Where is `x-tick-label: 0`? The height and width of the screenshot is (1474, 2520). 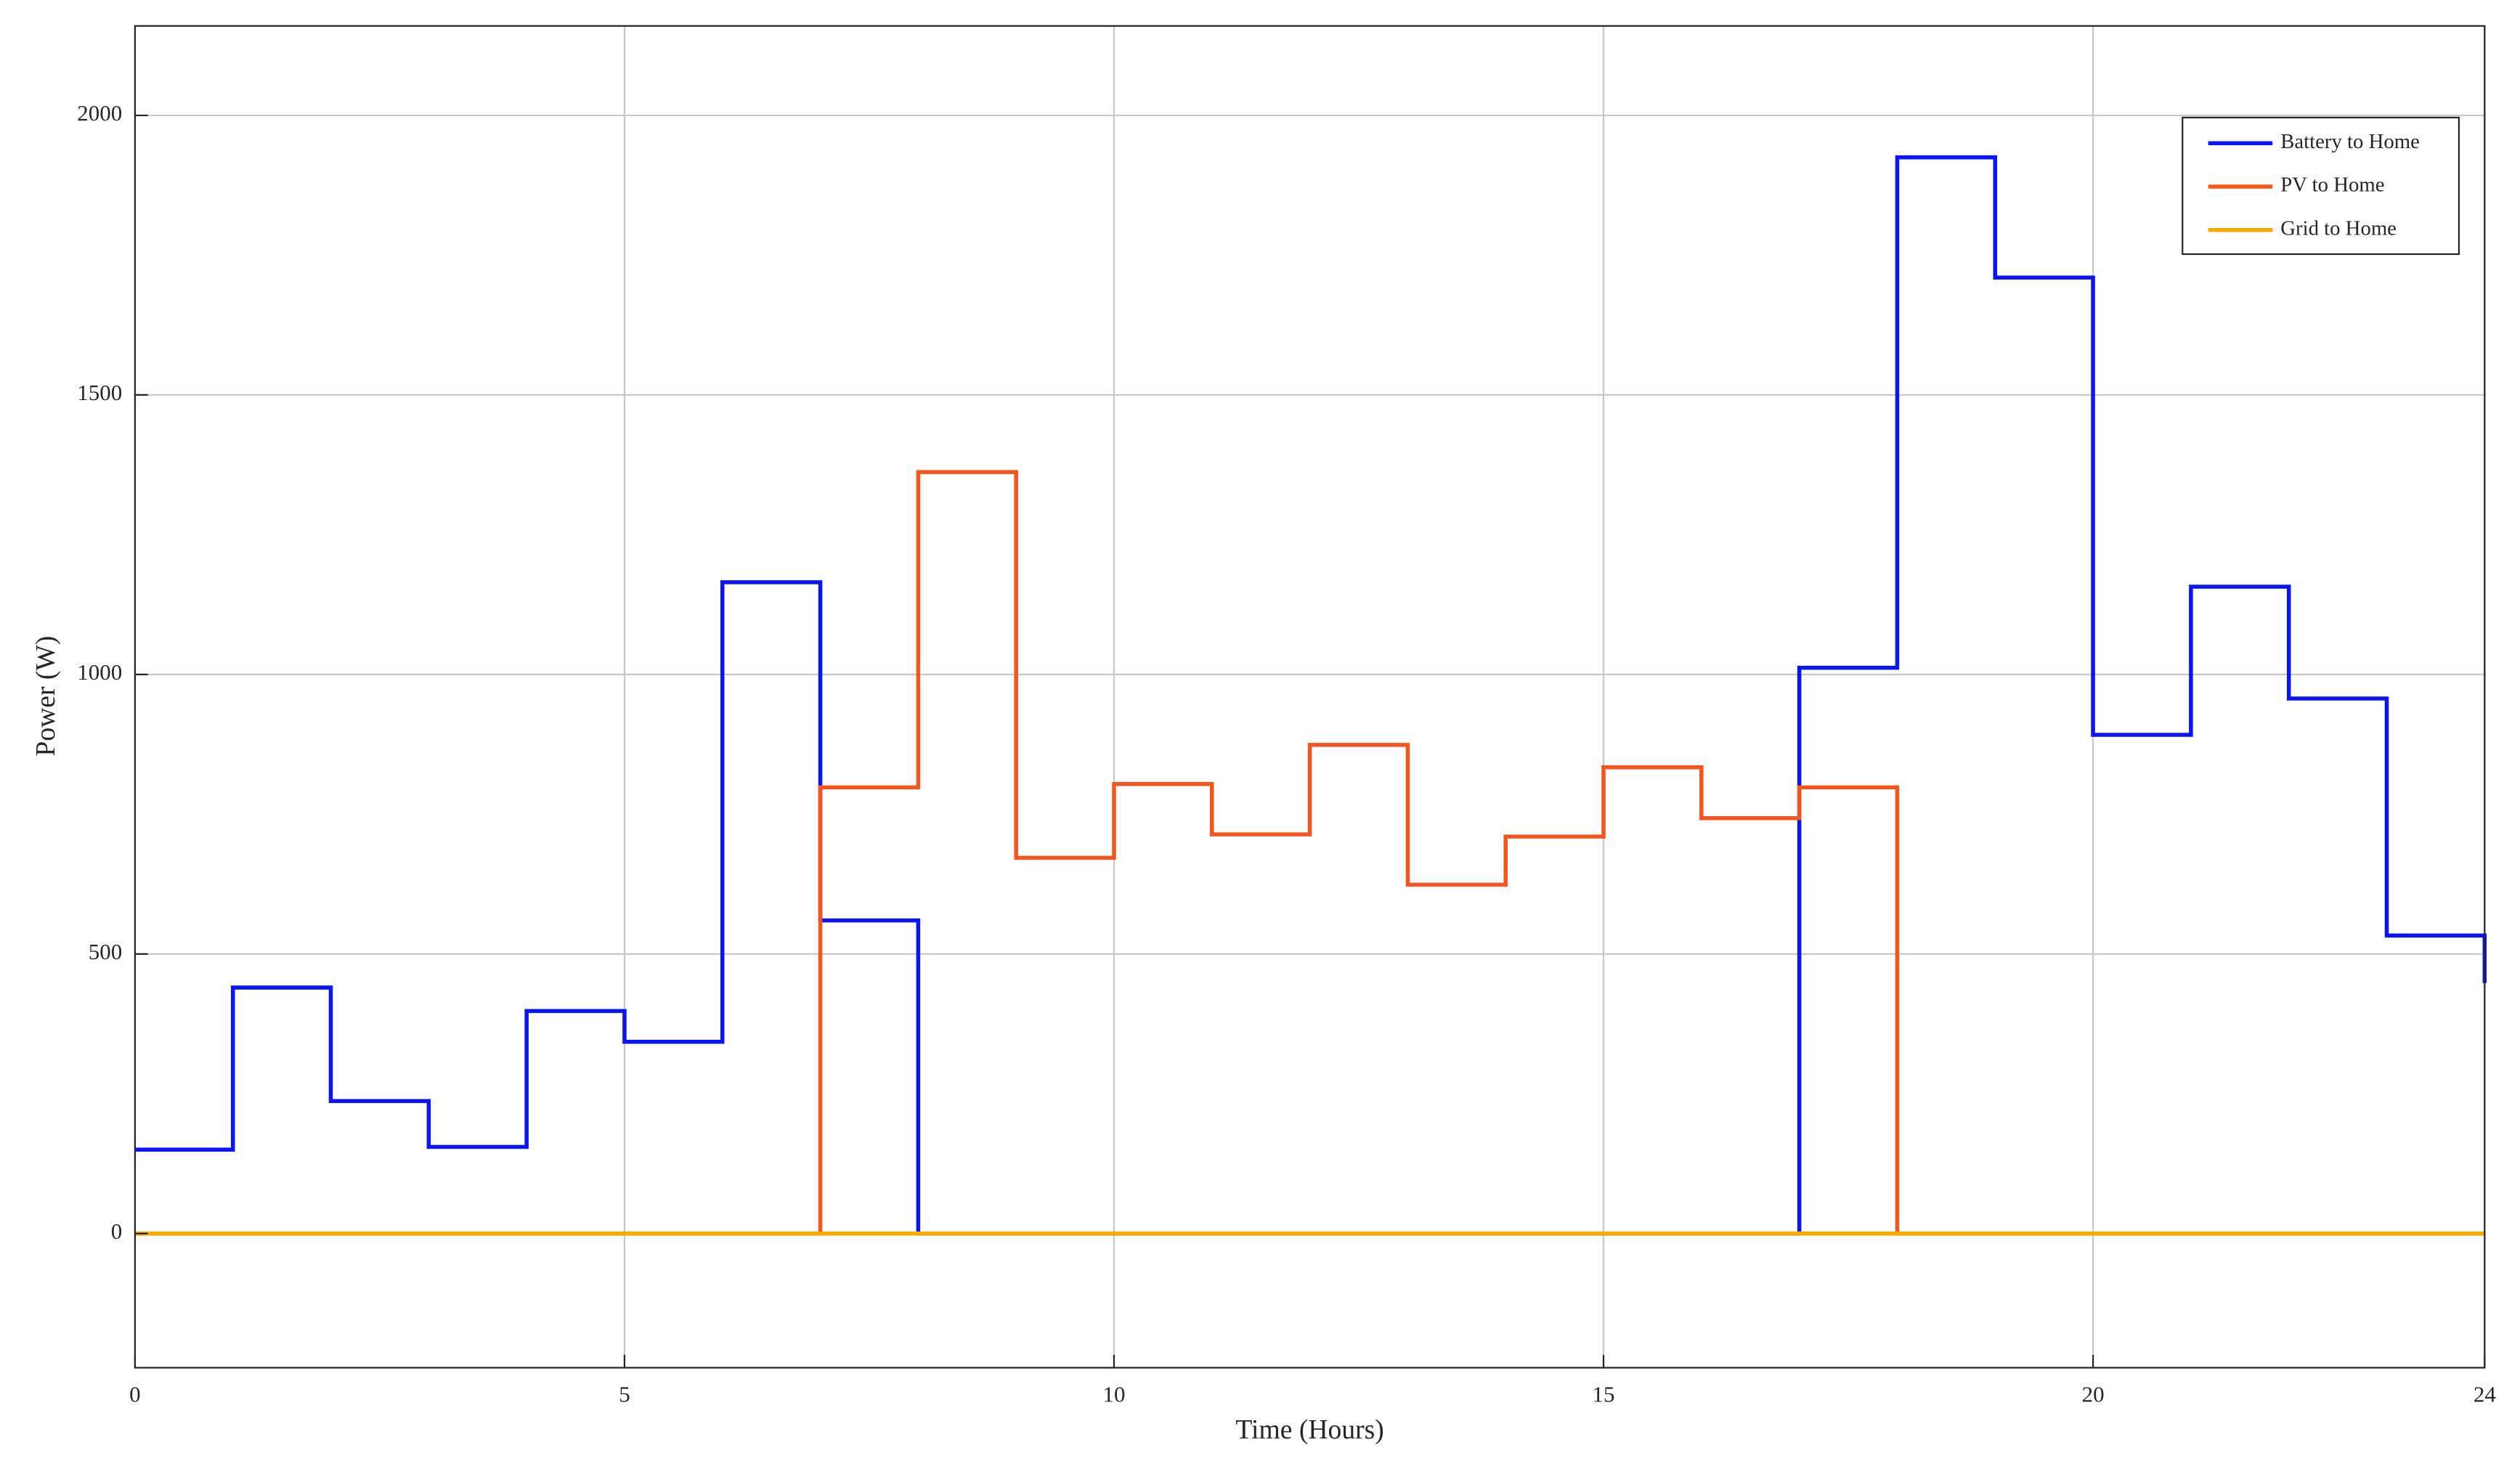
x-tick-label: 0 is located at coordinates (134, 1394).